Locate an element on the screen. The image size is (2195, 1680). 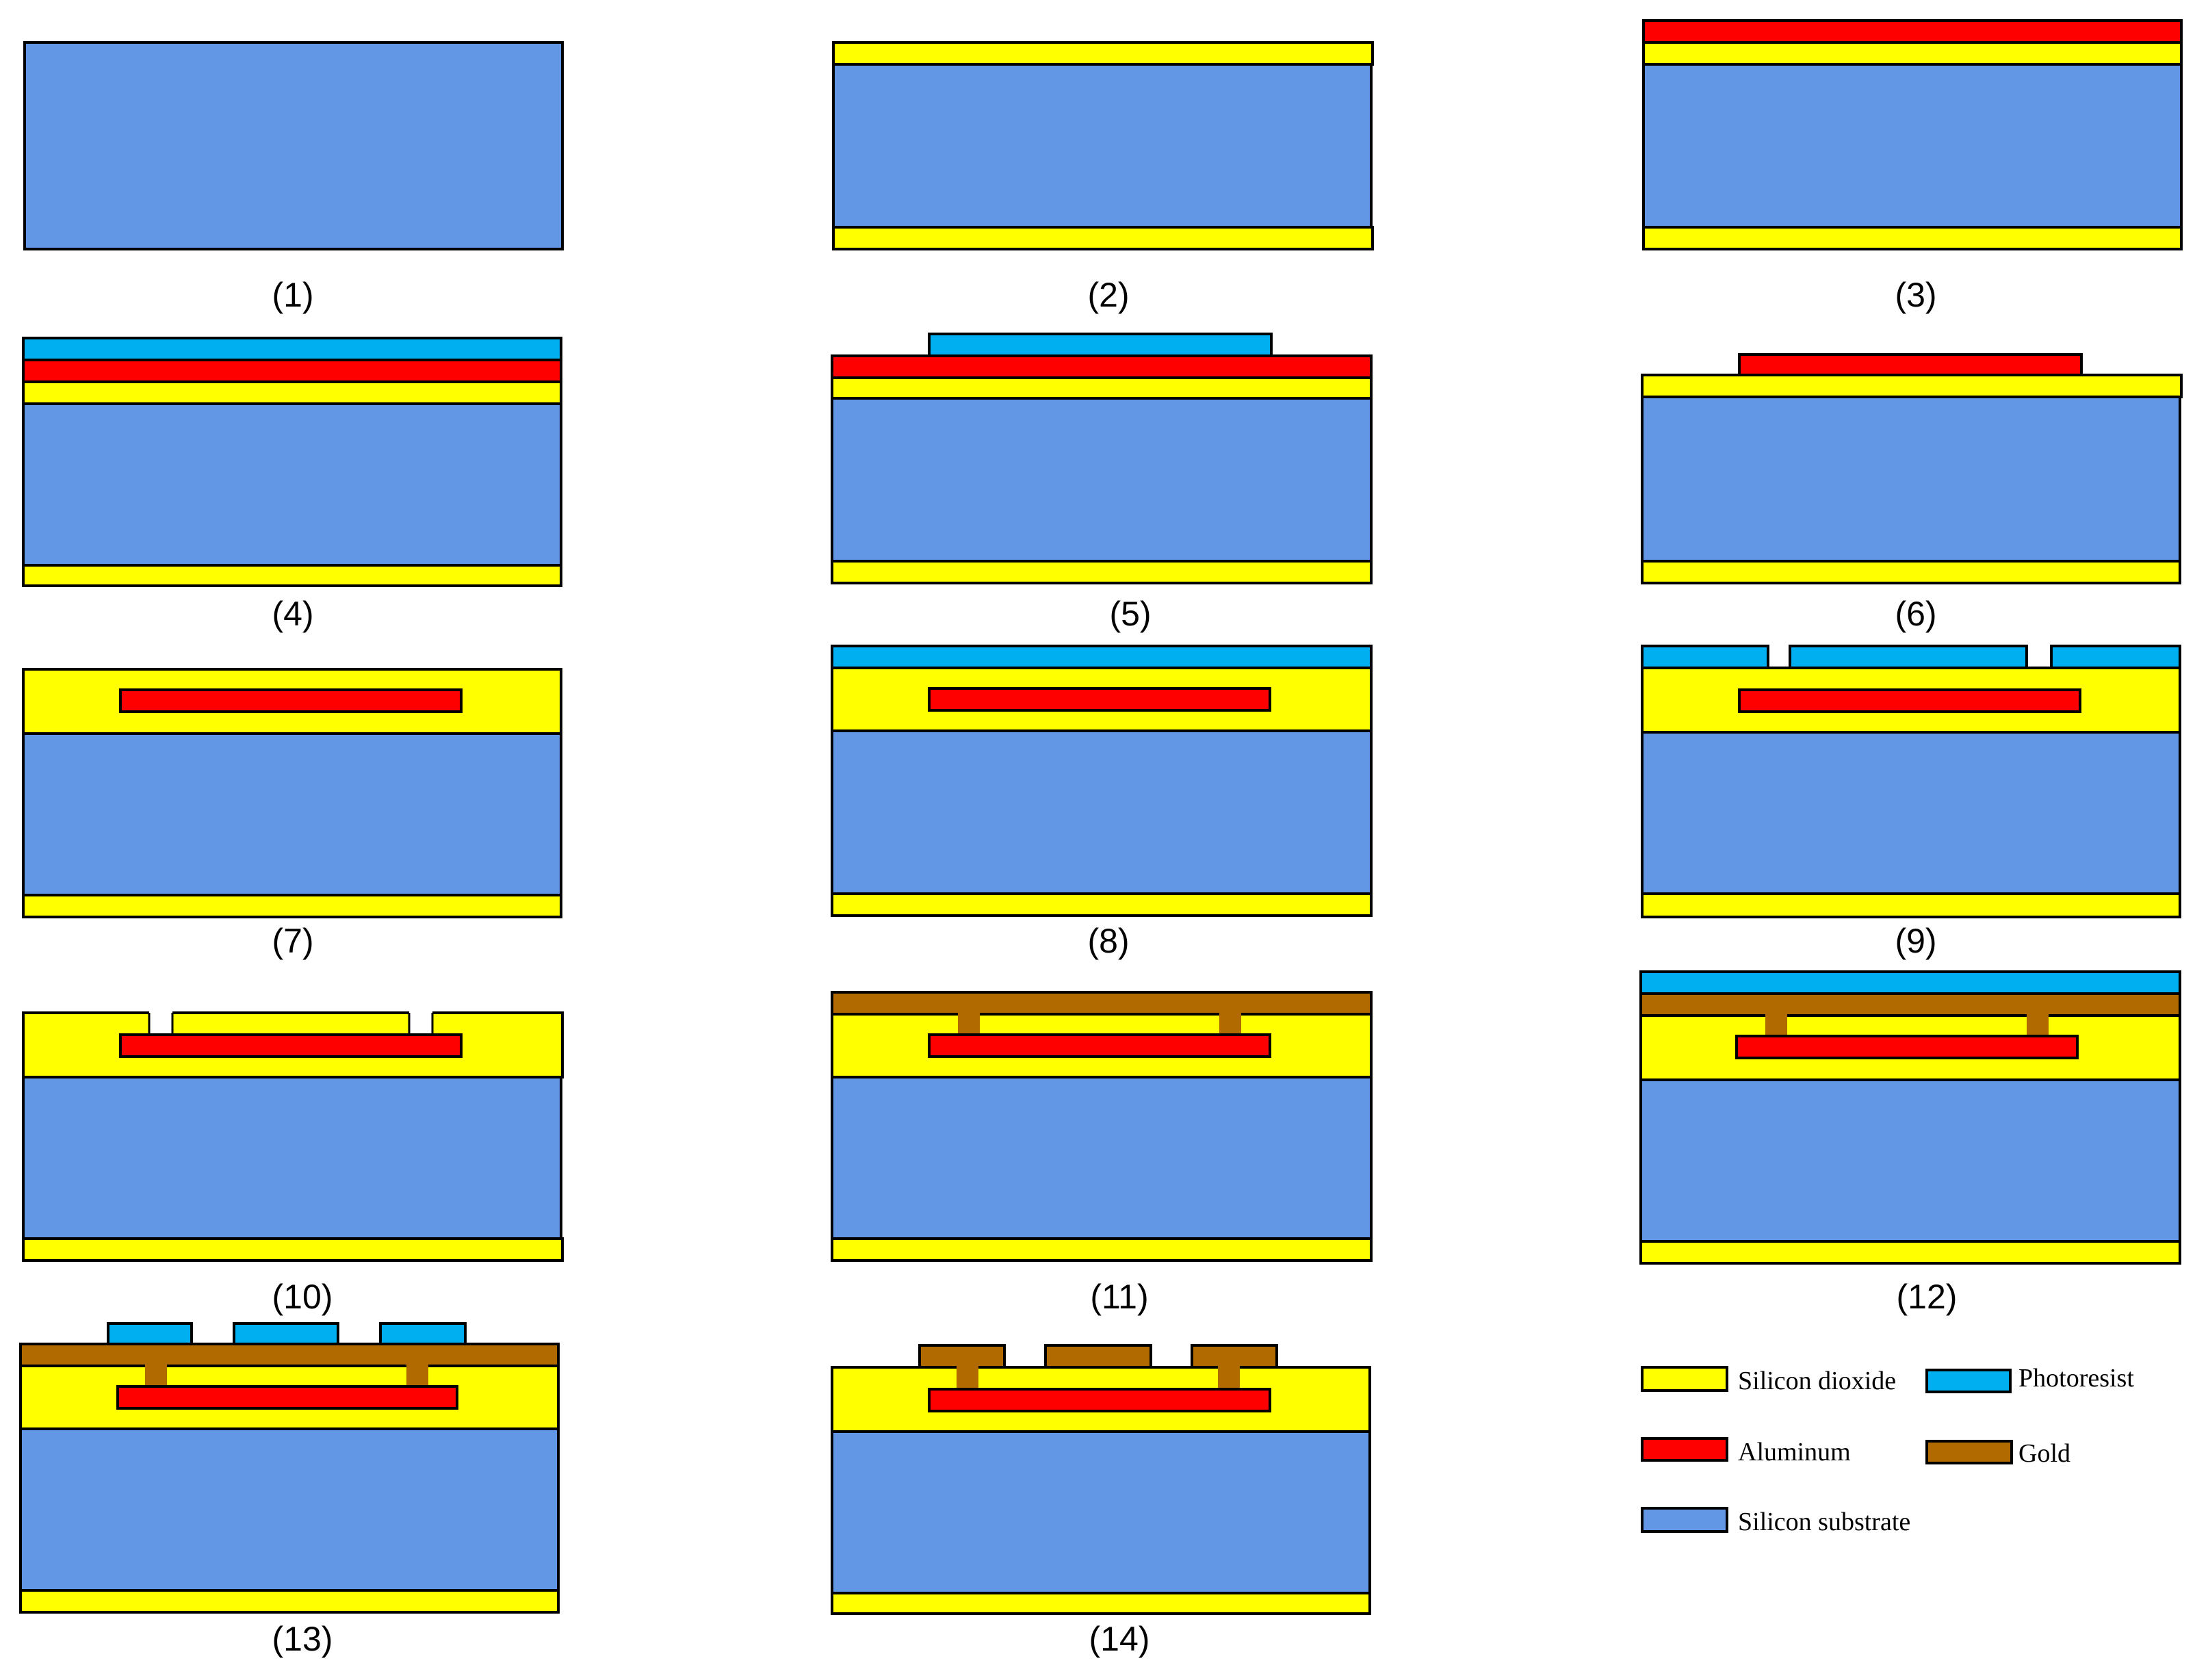
gold-pad-center is located at coordinates (1098, 1356).